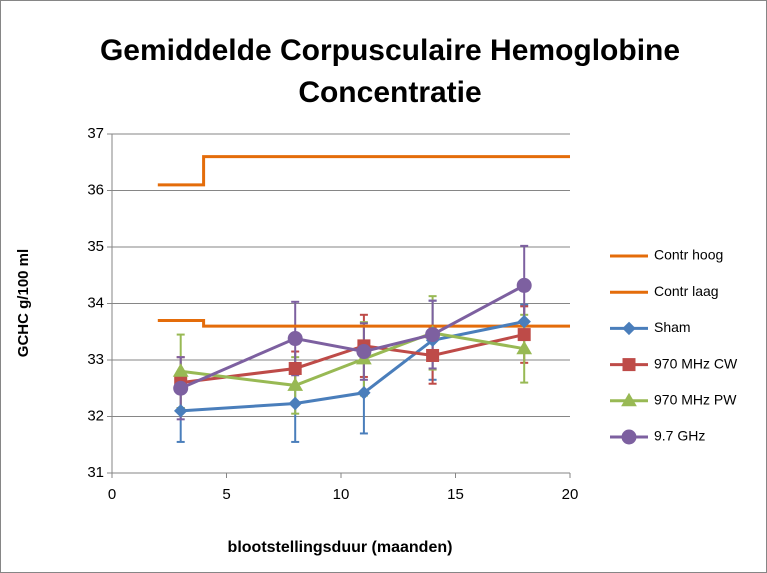 The height and width of the screenshot is (573, 767). I want to click on y-tick-label: 34, so click(95, 302).